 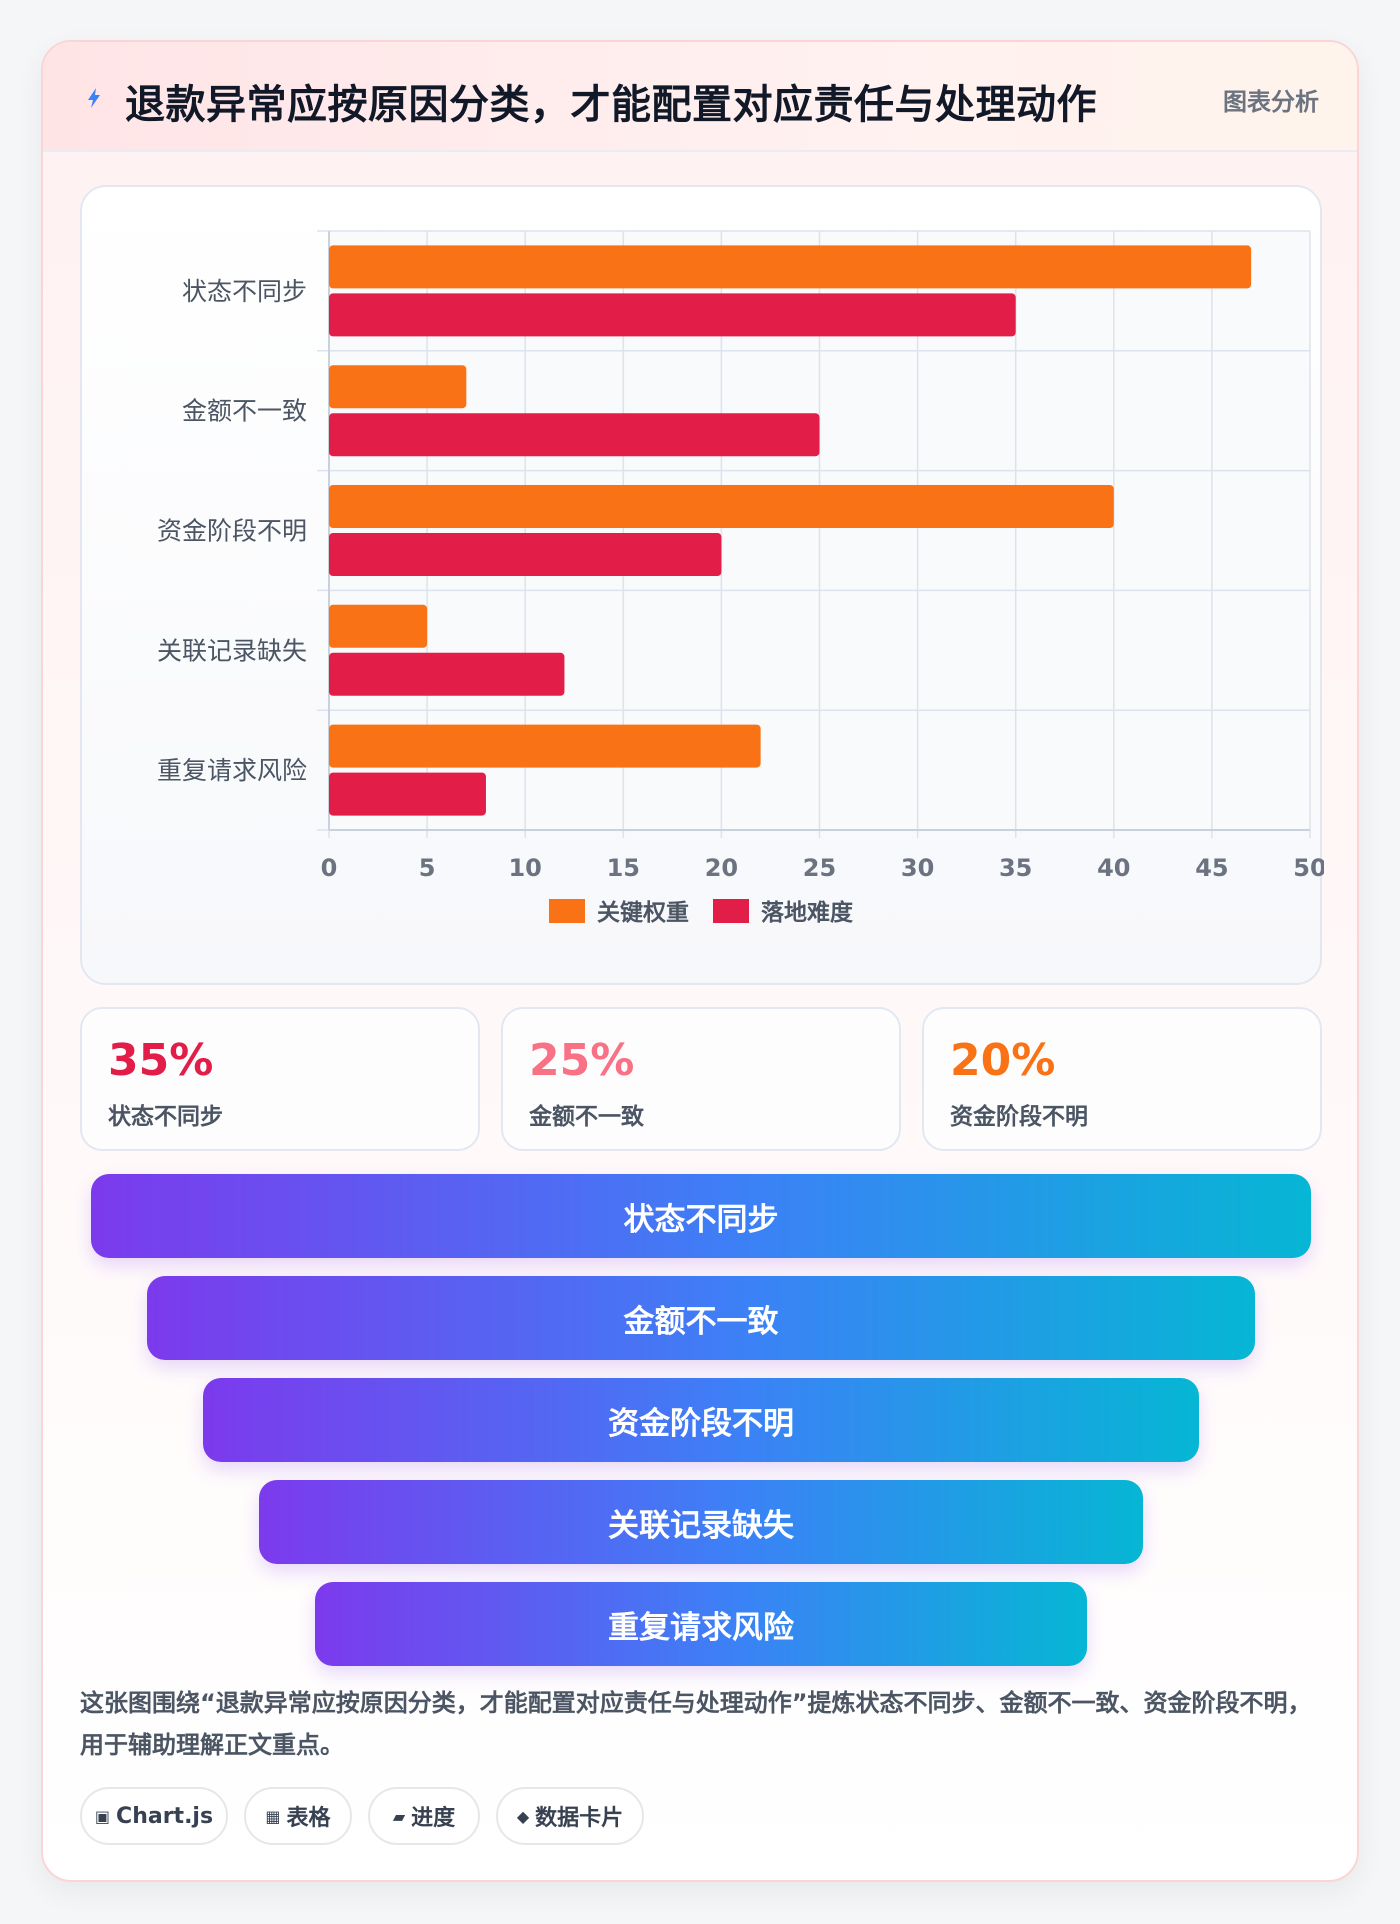 I want to click on y-tick-label: 关联记录缺失, so click(x=232, y=650).